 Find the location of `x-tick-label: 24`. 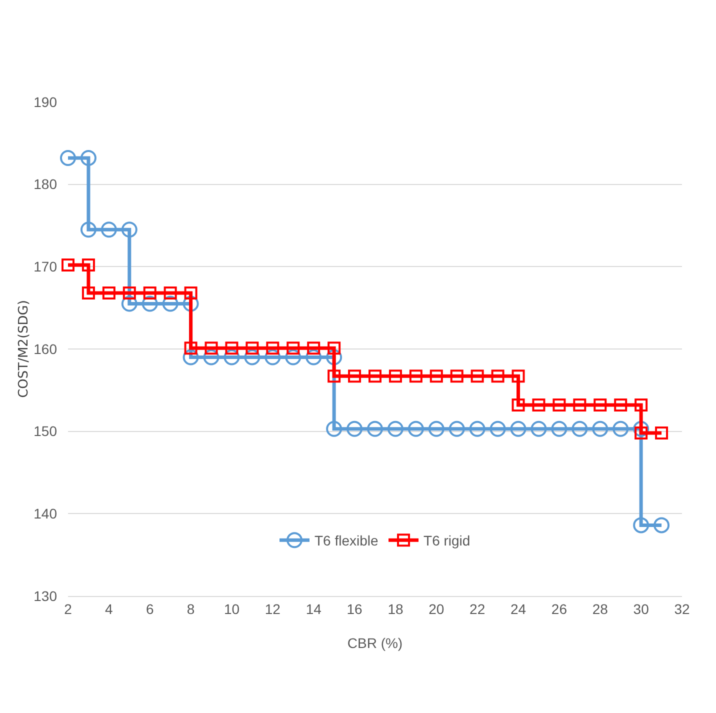

x-tick-label: 24 is located at coordinates (518, 608).